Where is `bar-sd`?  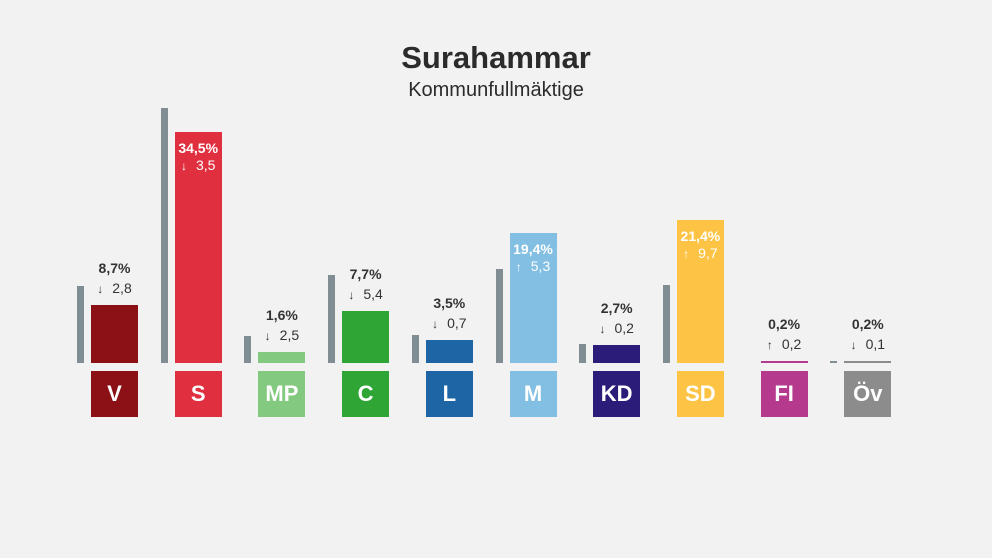 bar-sd is located at coordinates (700, 291).